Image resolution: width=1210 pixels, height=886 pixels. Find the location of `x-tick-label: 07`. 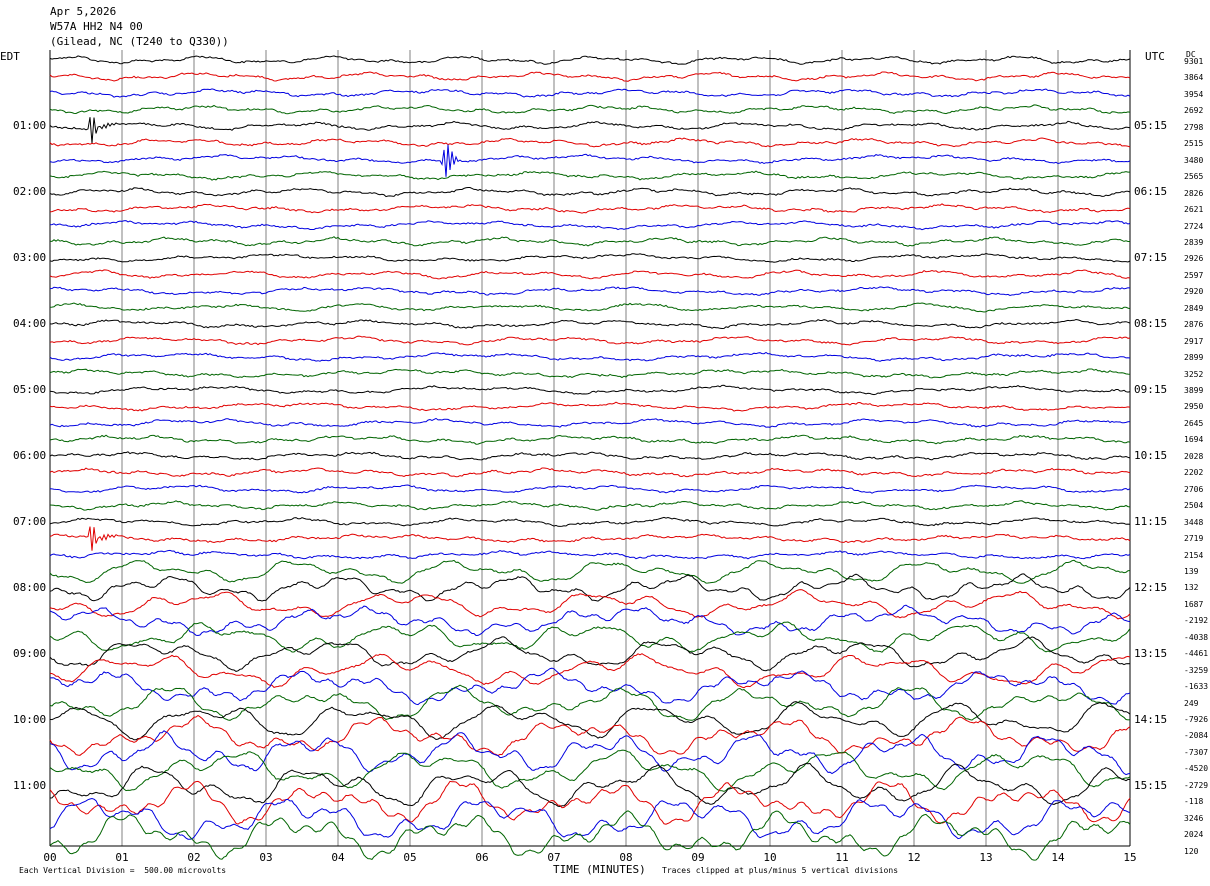

x-tick-label: 07 is located at coordinates (553, 857).